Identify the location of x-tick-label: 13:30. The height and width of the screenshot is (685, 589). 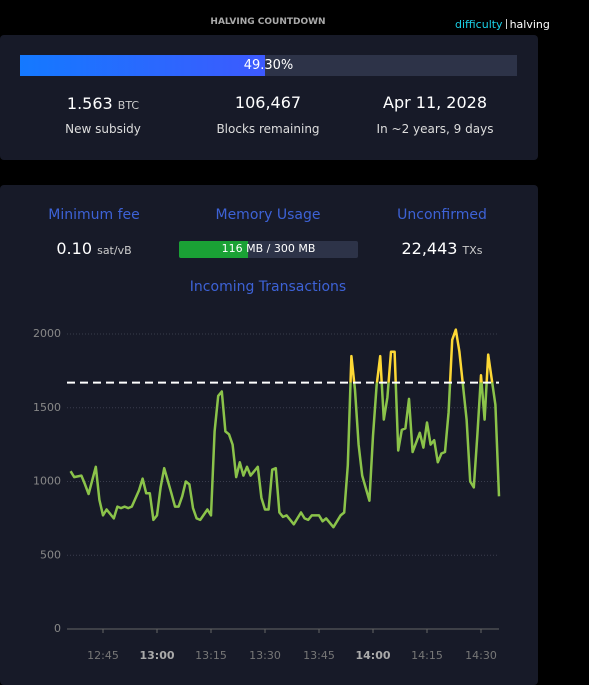
(265, 655).